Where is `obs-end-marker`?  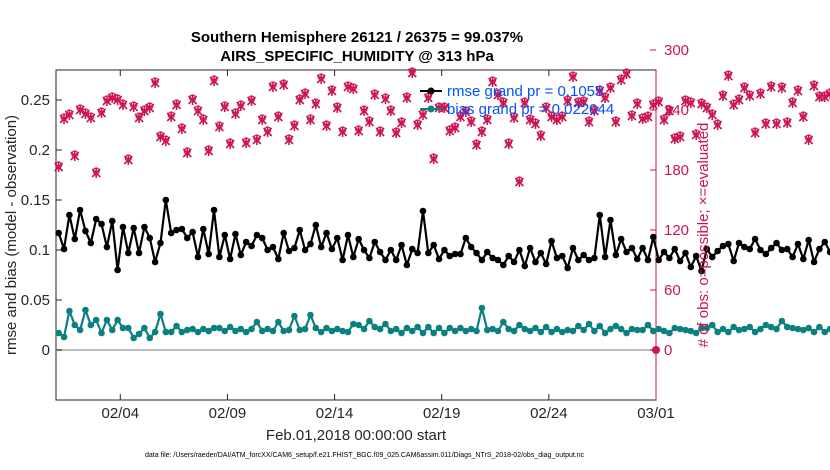 obs-end-marker is located at coordinates (656, 350).